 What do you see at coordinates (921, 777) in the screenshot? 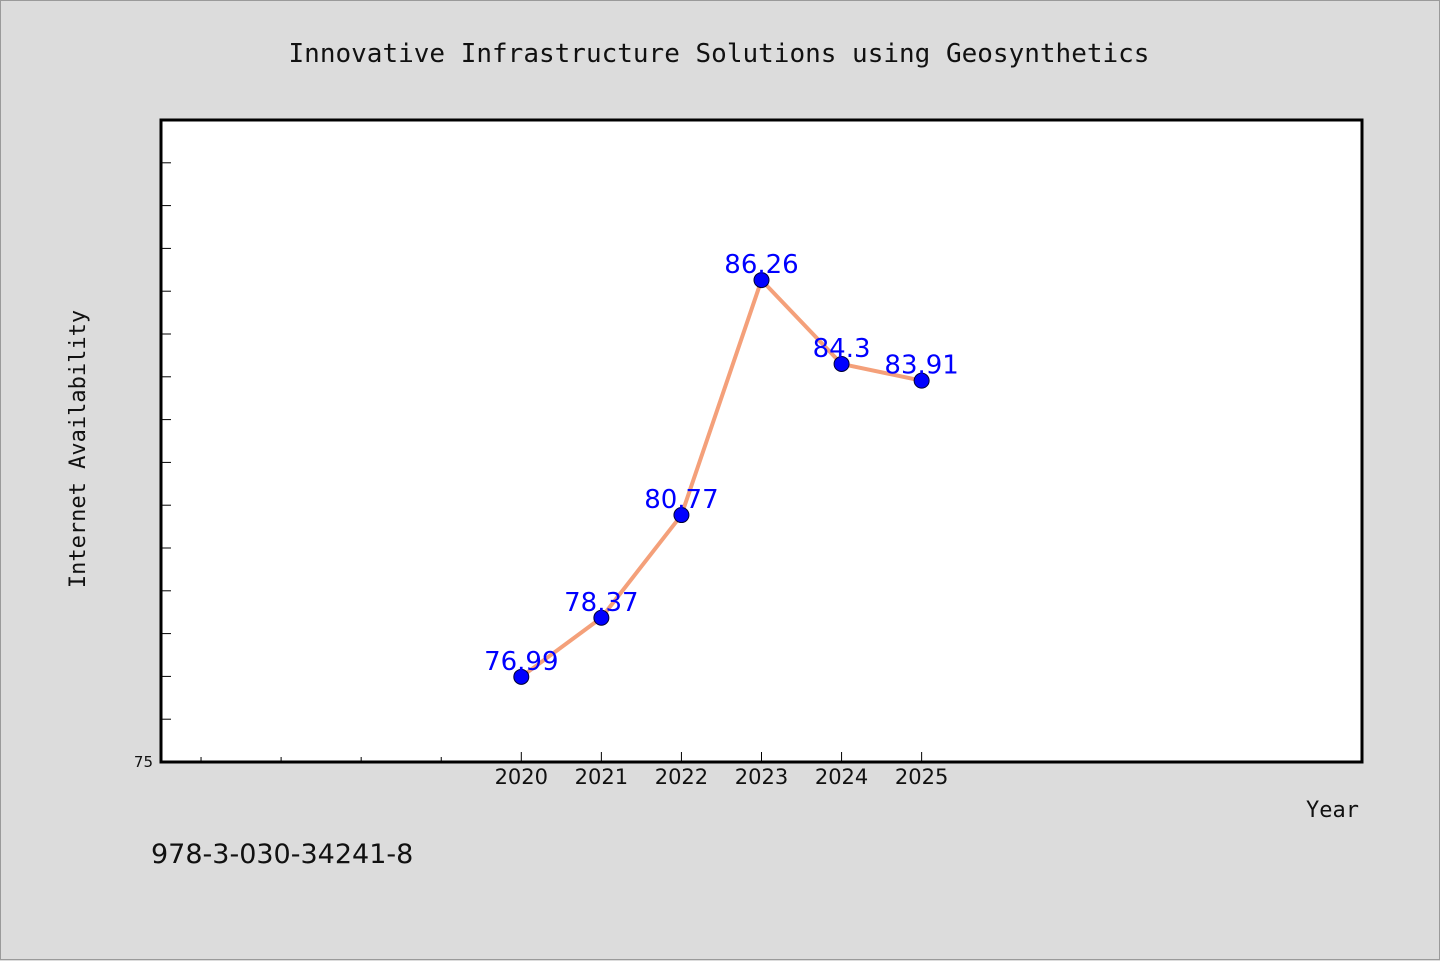
I see `x-tick-label: 2025` at bounding box center [921, 777].